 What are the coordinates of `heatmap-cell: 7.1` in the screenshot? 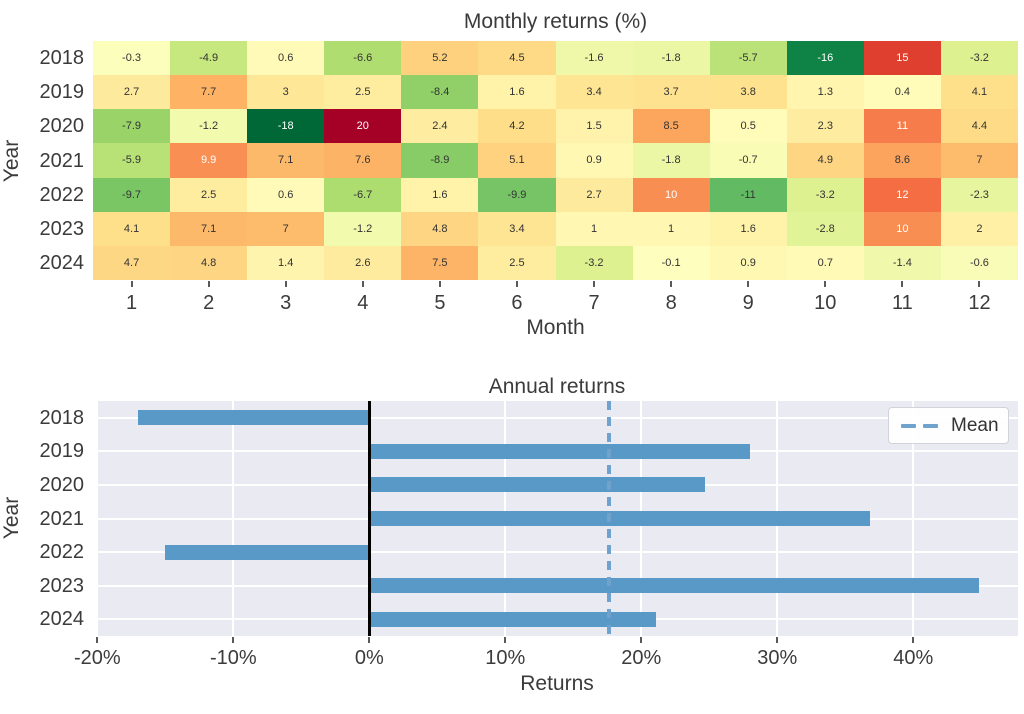 It's located at (286, 160).